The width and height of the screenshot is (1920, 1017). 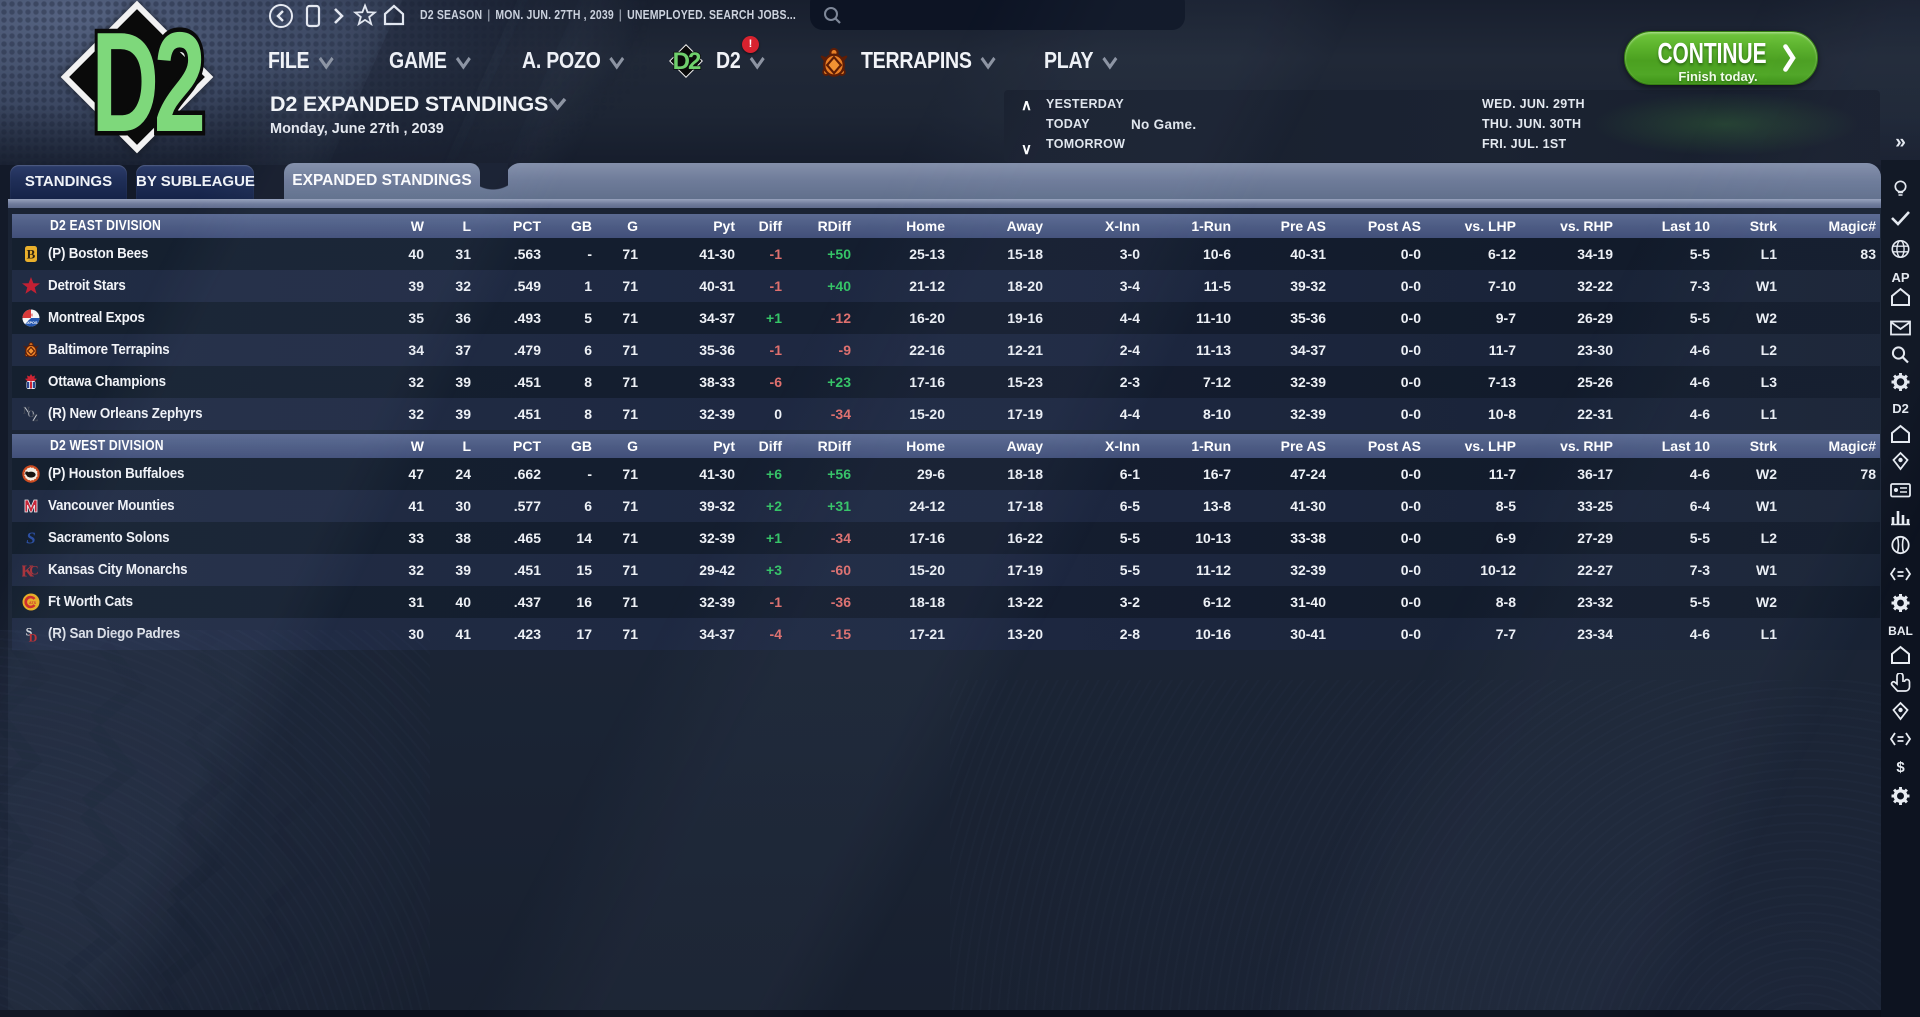 I want to click on svg-text: S, so click(x=30, y=538).